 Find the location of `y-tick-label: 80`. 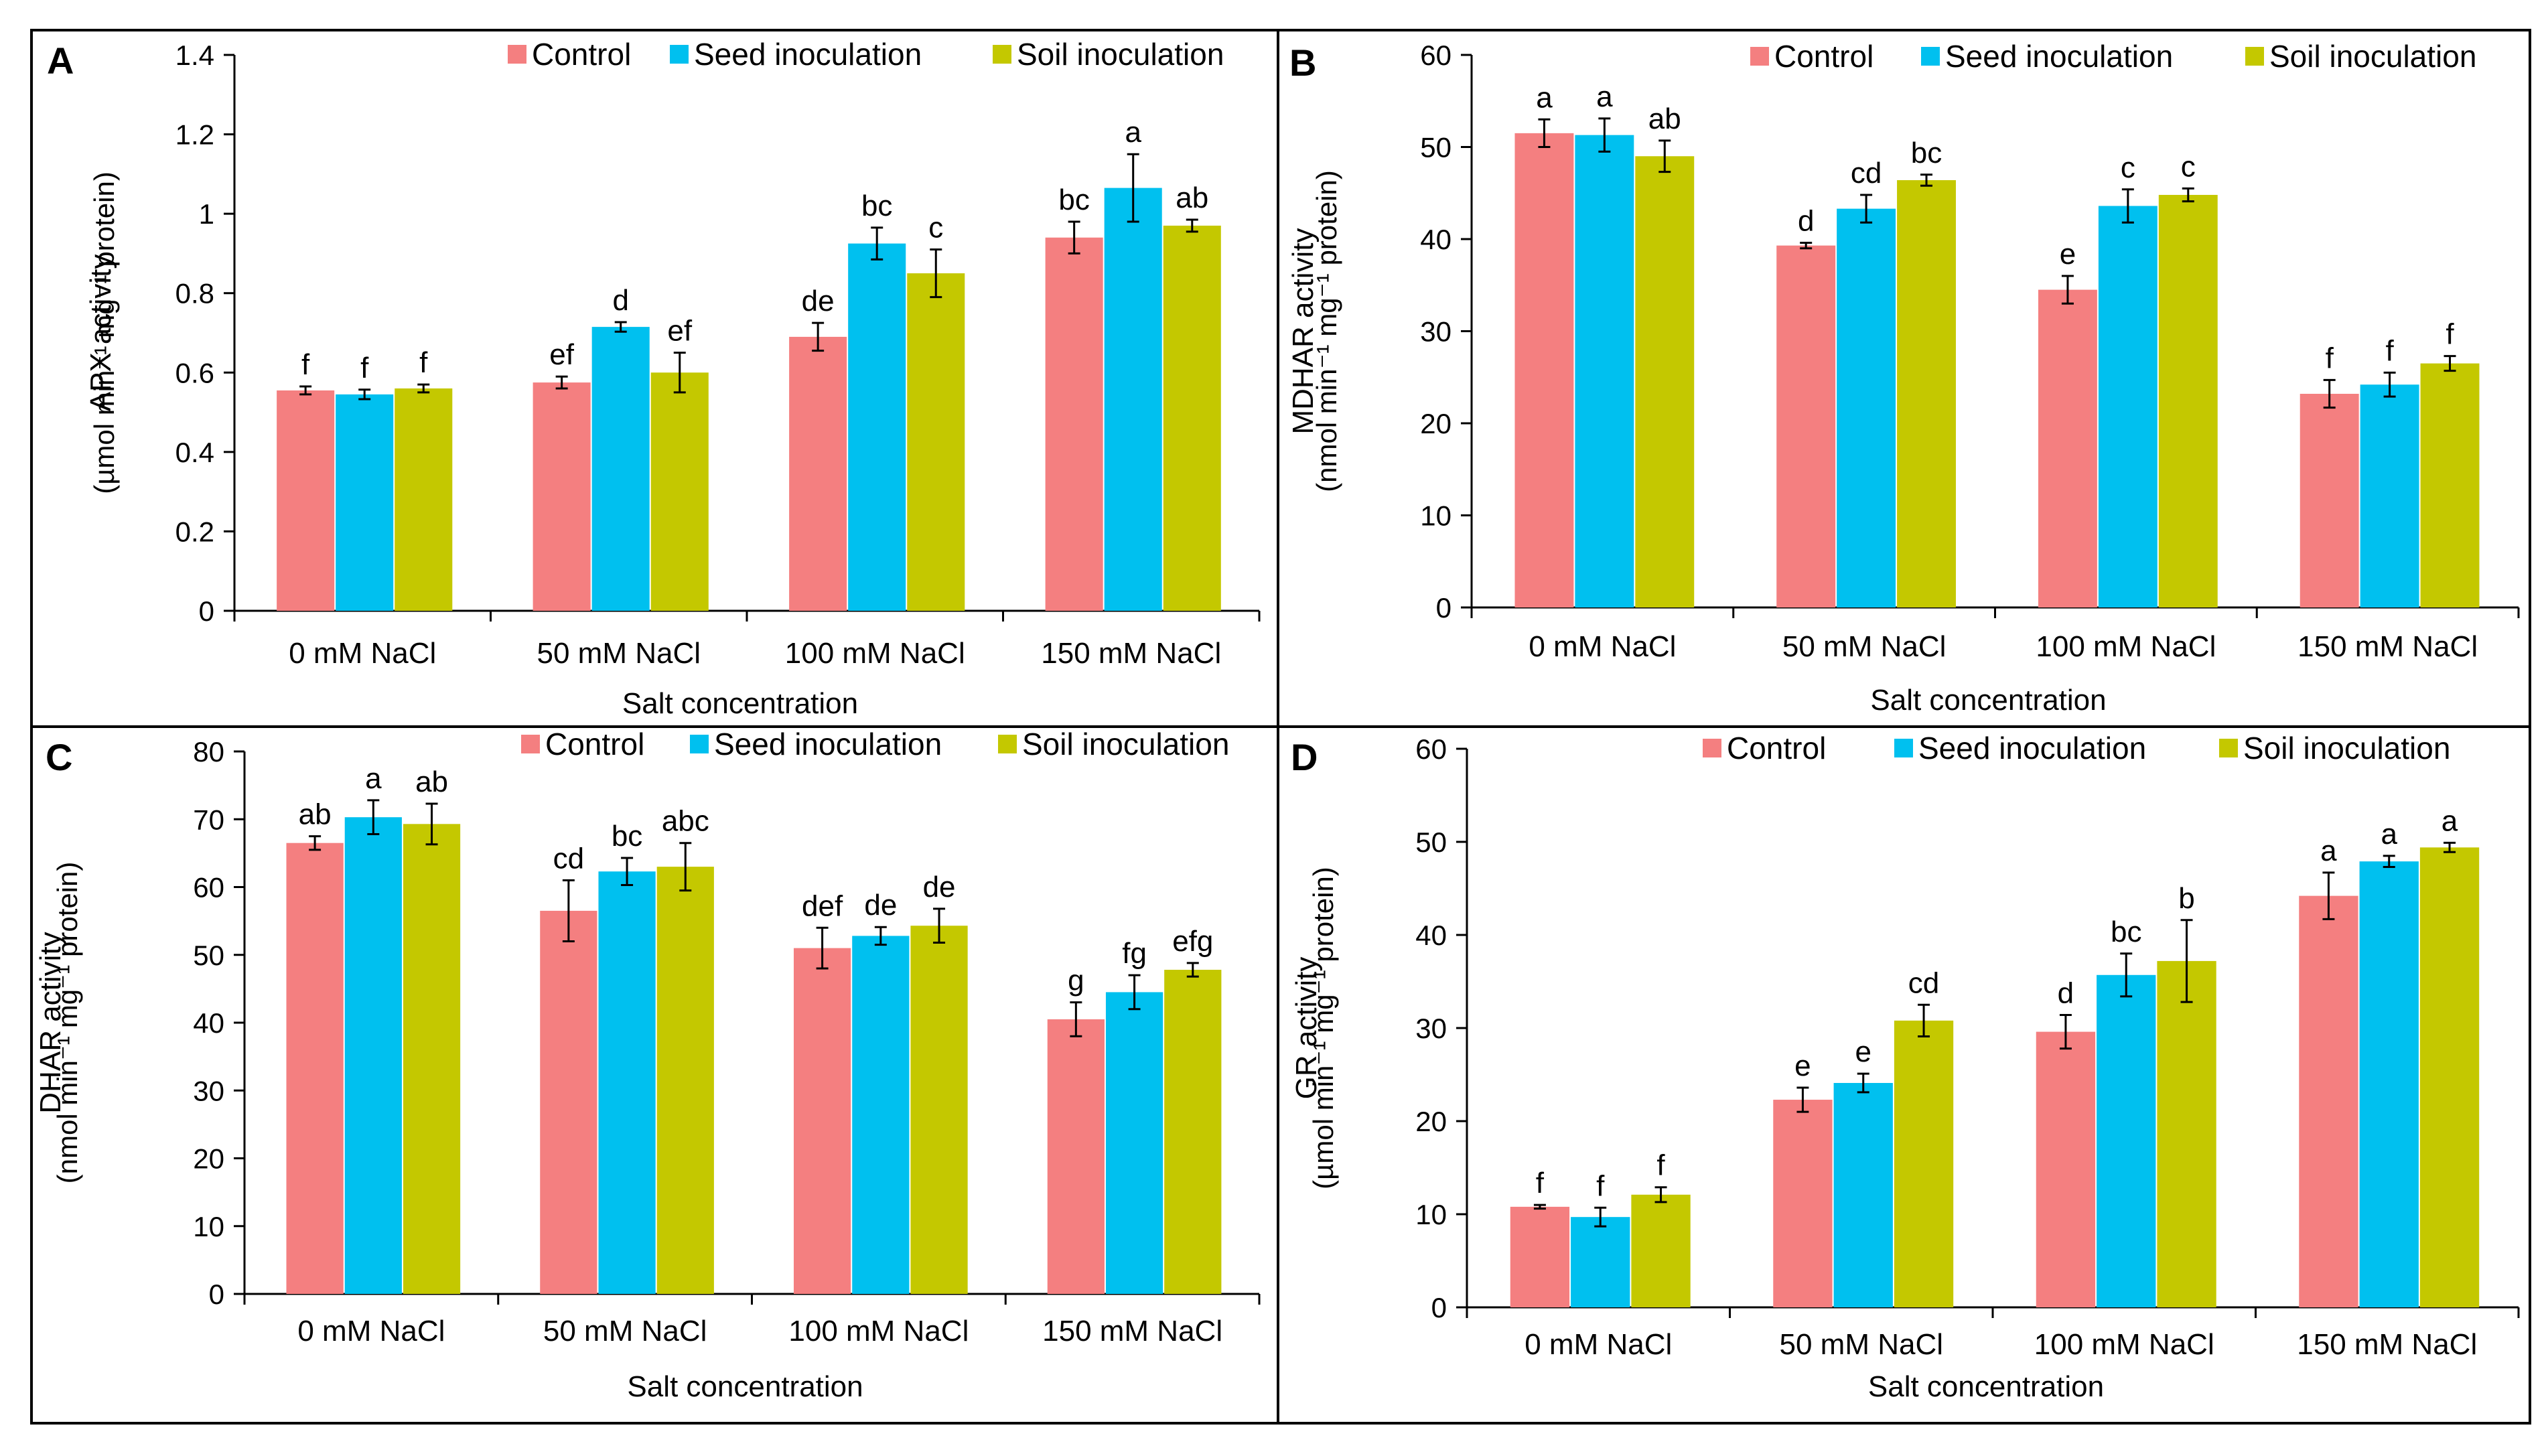

y-tick-label: 80 is located at coordinates (208, 752).